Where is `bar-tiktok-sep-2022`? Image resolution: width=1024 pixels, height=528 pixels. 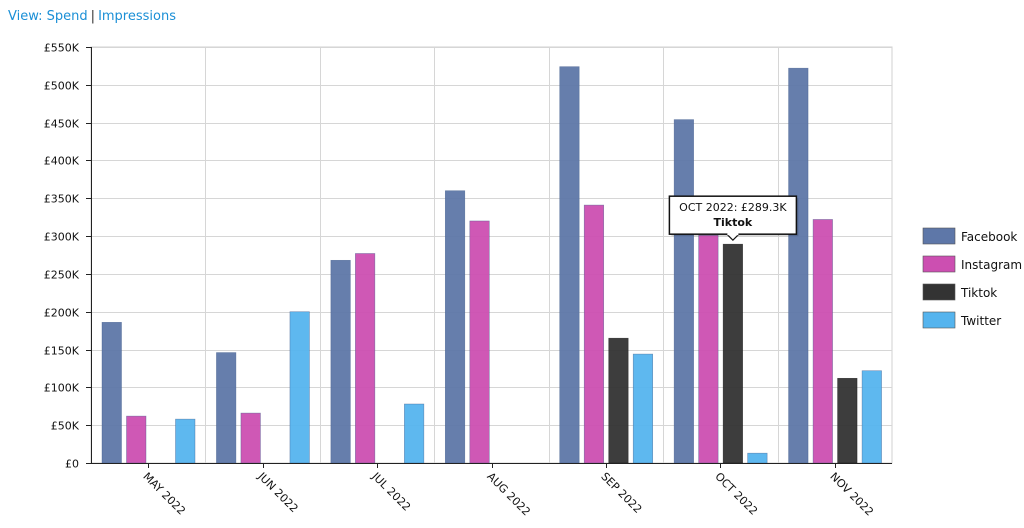
bar-tiktok-sep-2022 is located at coordinates (618, 400).